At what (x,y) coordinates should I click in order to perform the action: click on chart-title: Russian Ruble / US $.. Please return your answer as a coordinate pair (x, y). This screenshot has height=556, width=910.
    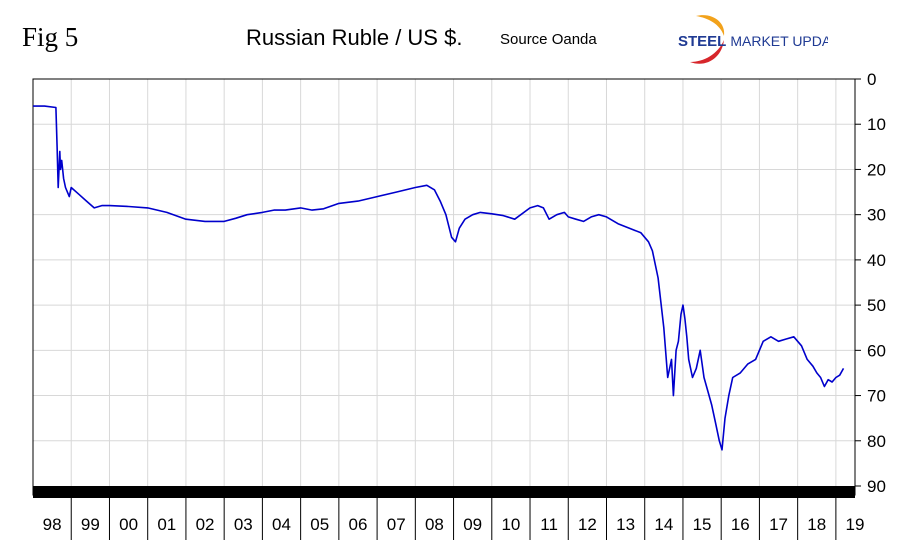
    Looking at the image, I should click on (354, 37).